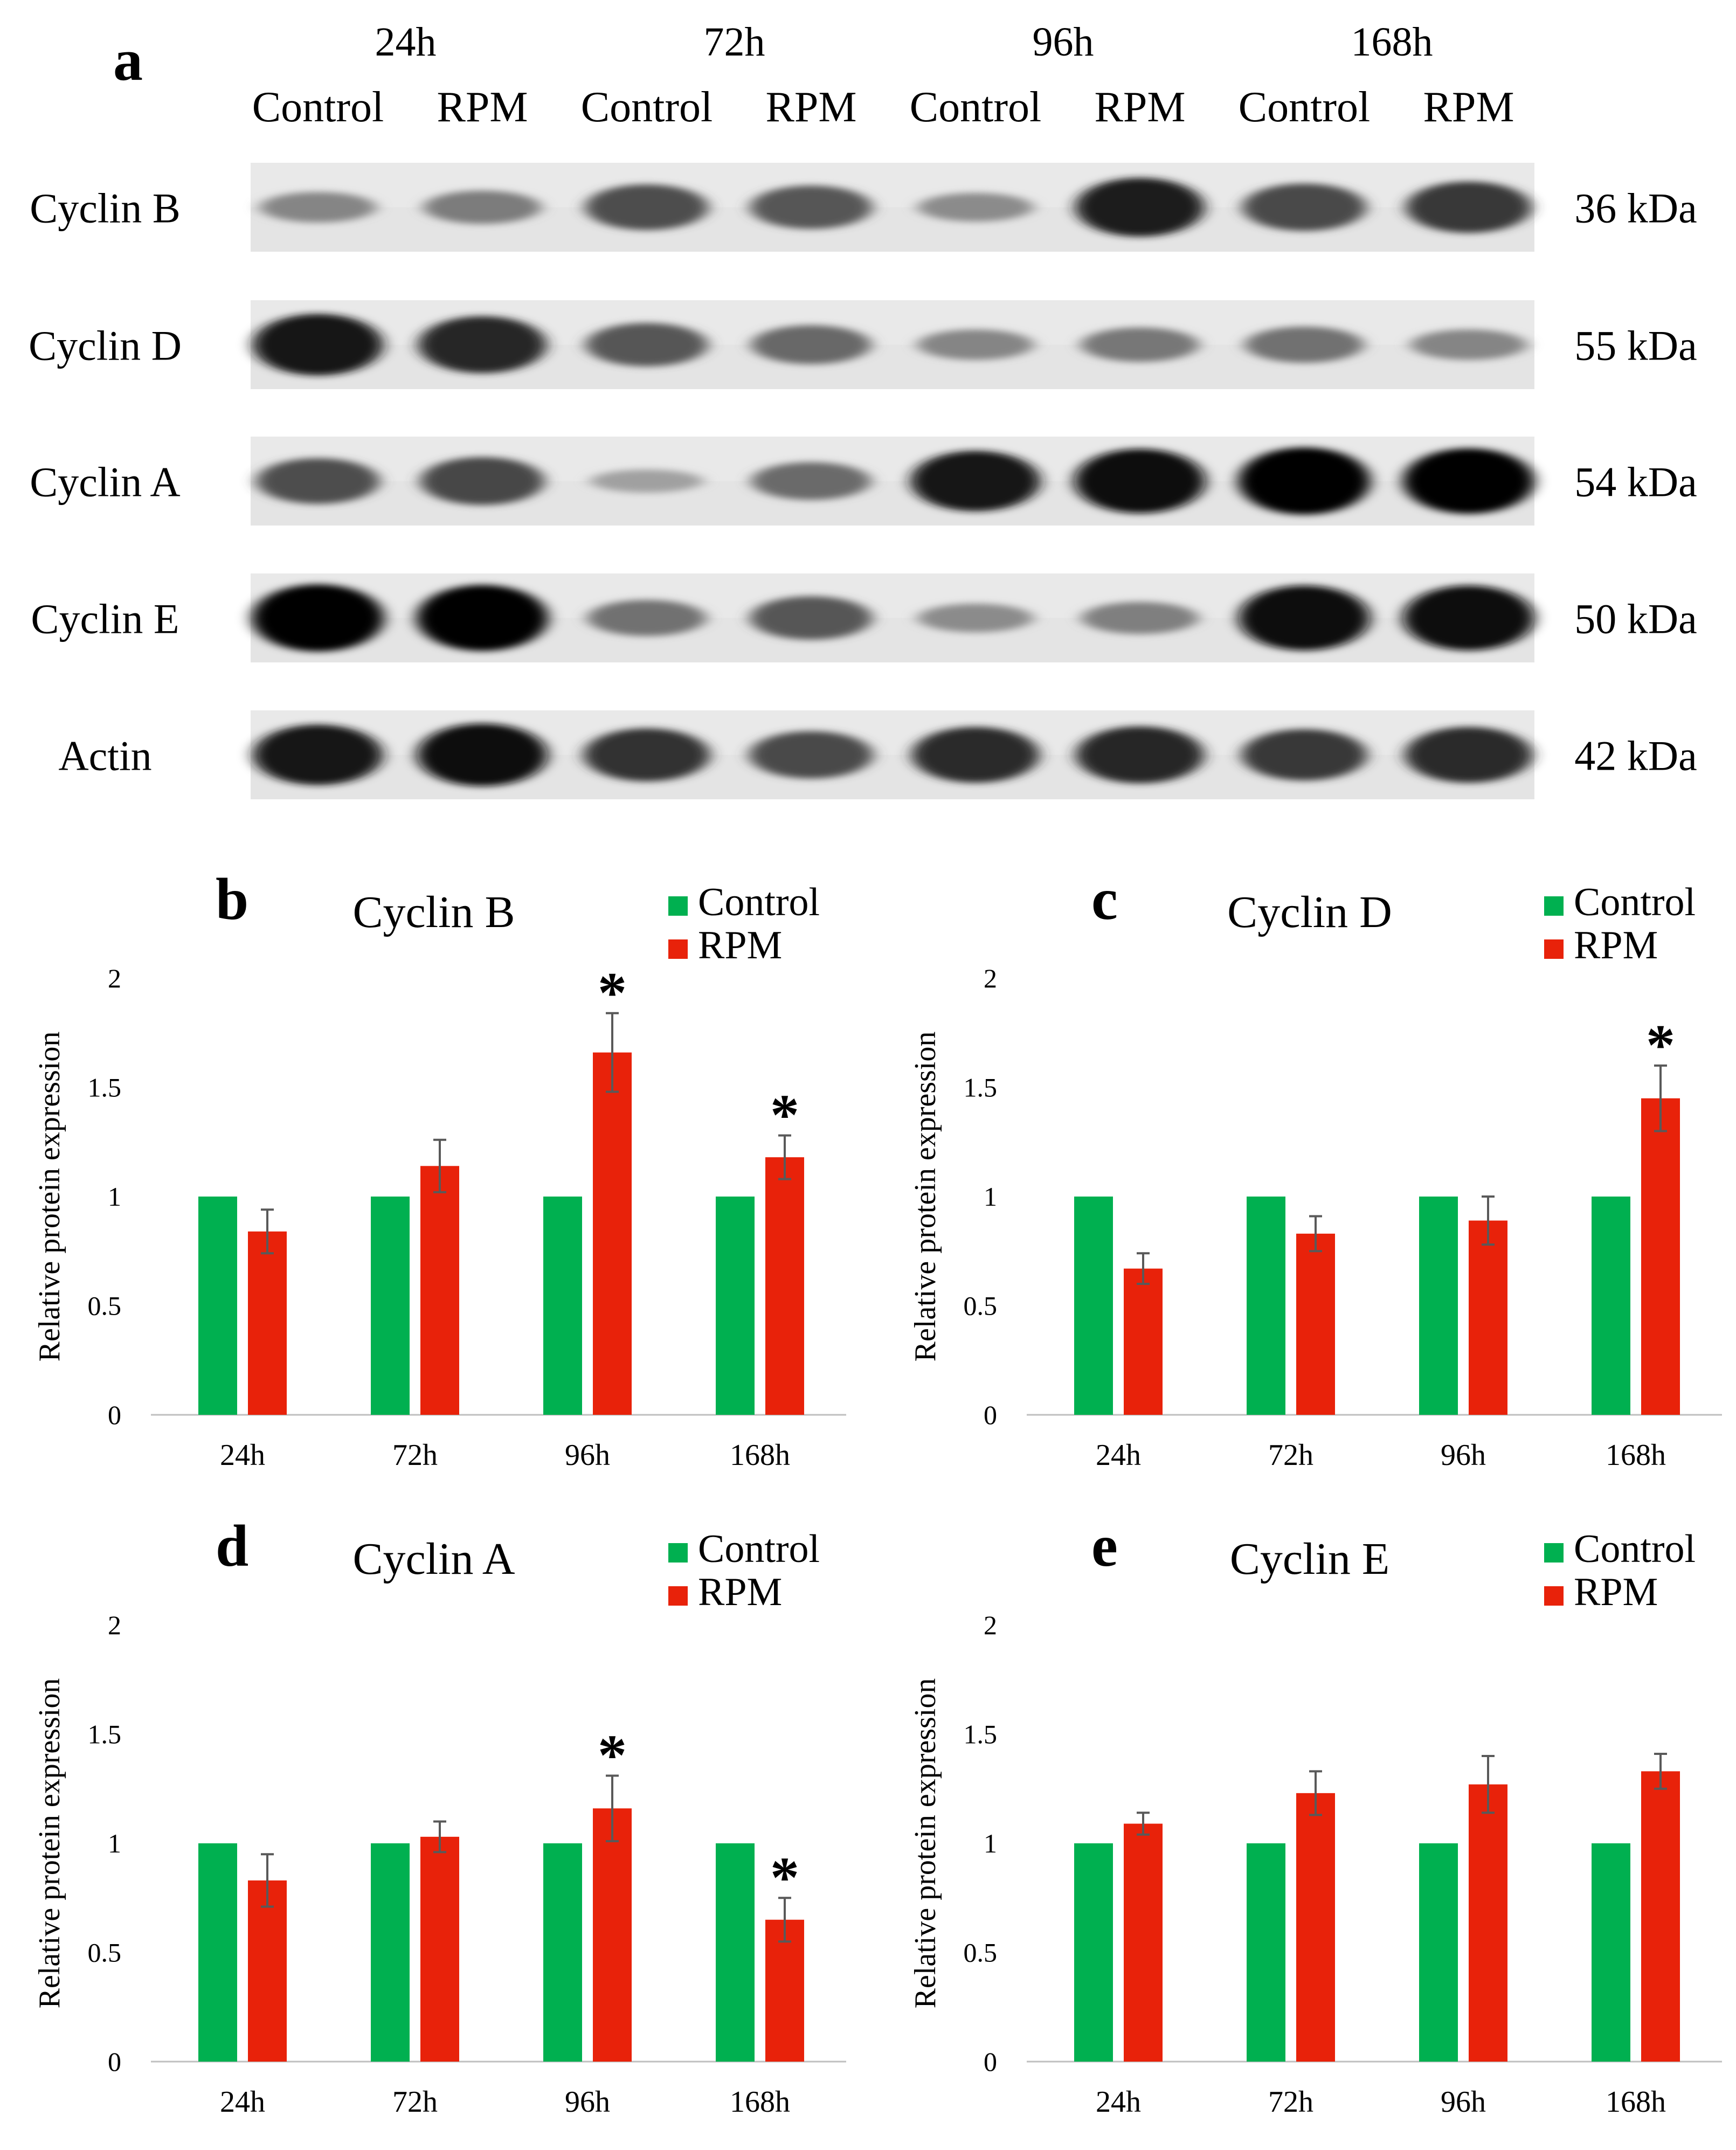 The height and width of the screenshot is (2150, 1736). I want to click on protein-label: Actin, so click(105, 755).